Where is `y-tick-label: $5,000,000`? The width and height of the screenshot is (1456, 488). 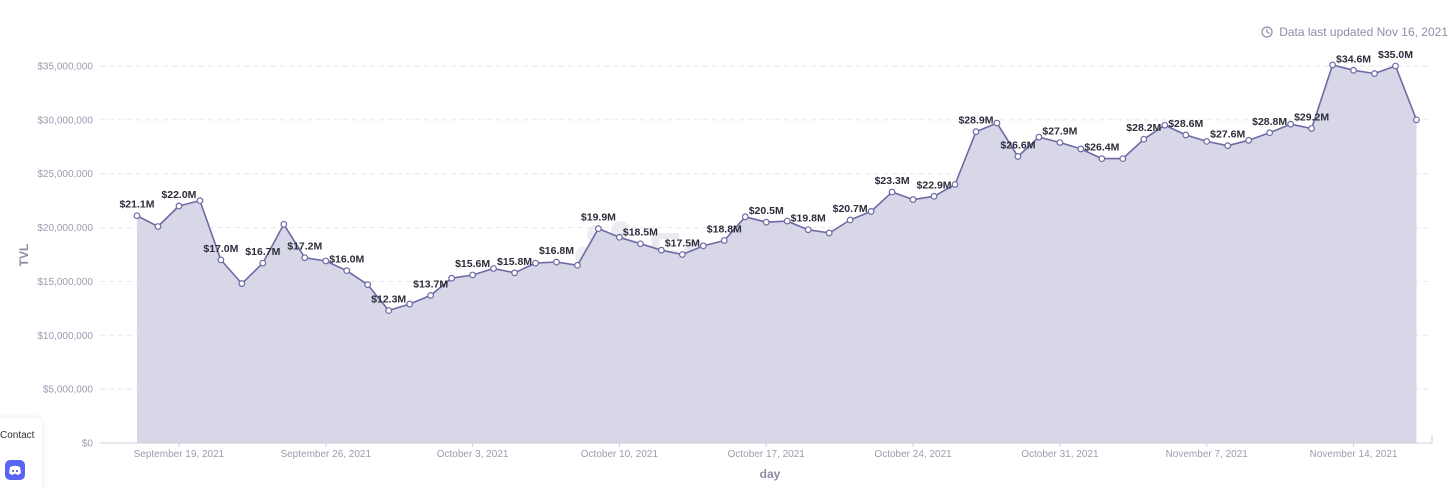 y-tick-label: $5,000,000 is located at coordinates (68, 390).